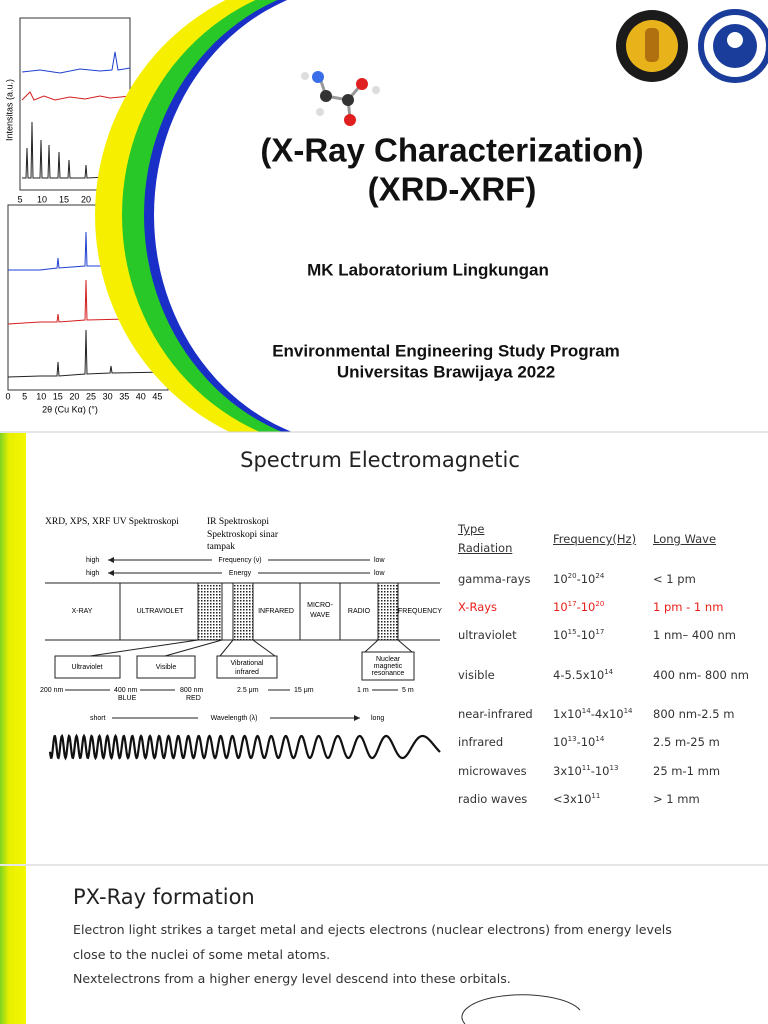 Image resolution: width=768 pixels, height=1024 pixels. What do you see at coordinates (420, 611) in the screenshot?
I see `band-label: FREQUENCY` at bounding box center [420, 611].